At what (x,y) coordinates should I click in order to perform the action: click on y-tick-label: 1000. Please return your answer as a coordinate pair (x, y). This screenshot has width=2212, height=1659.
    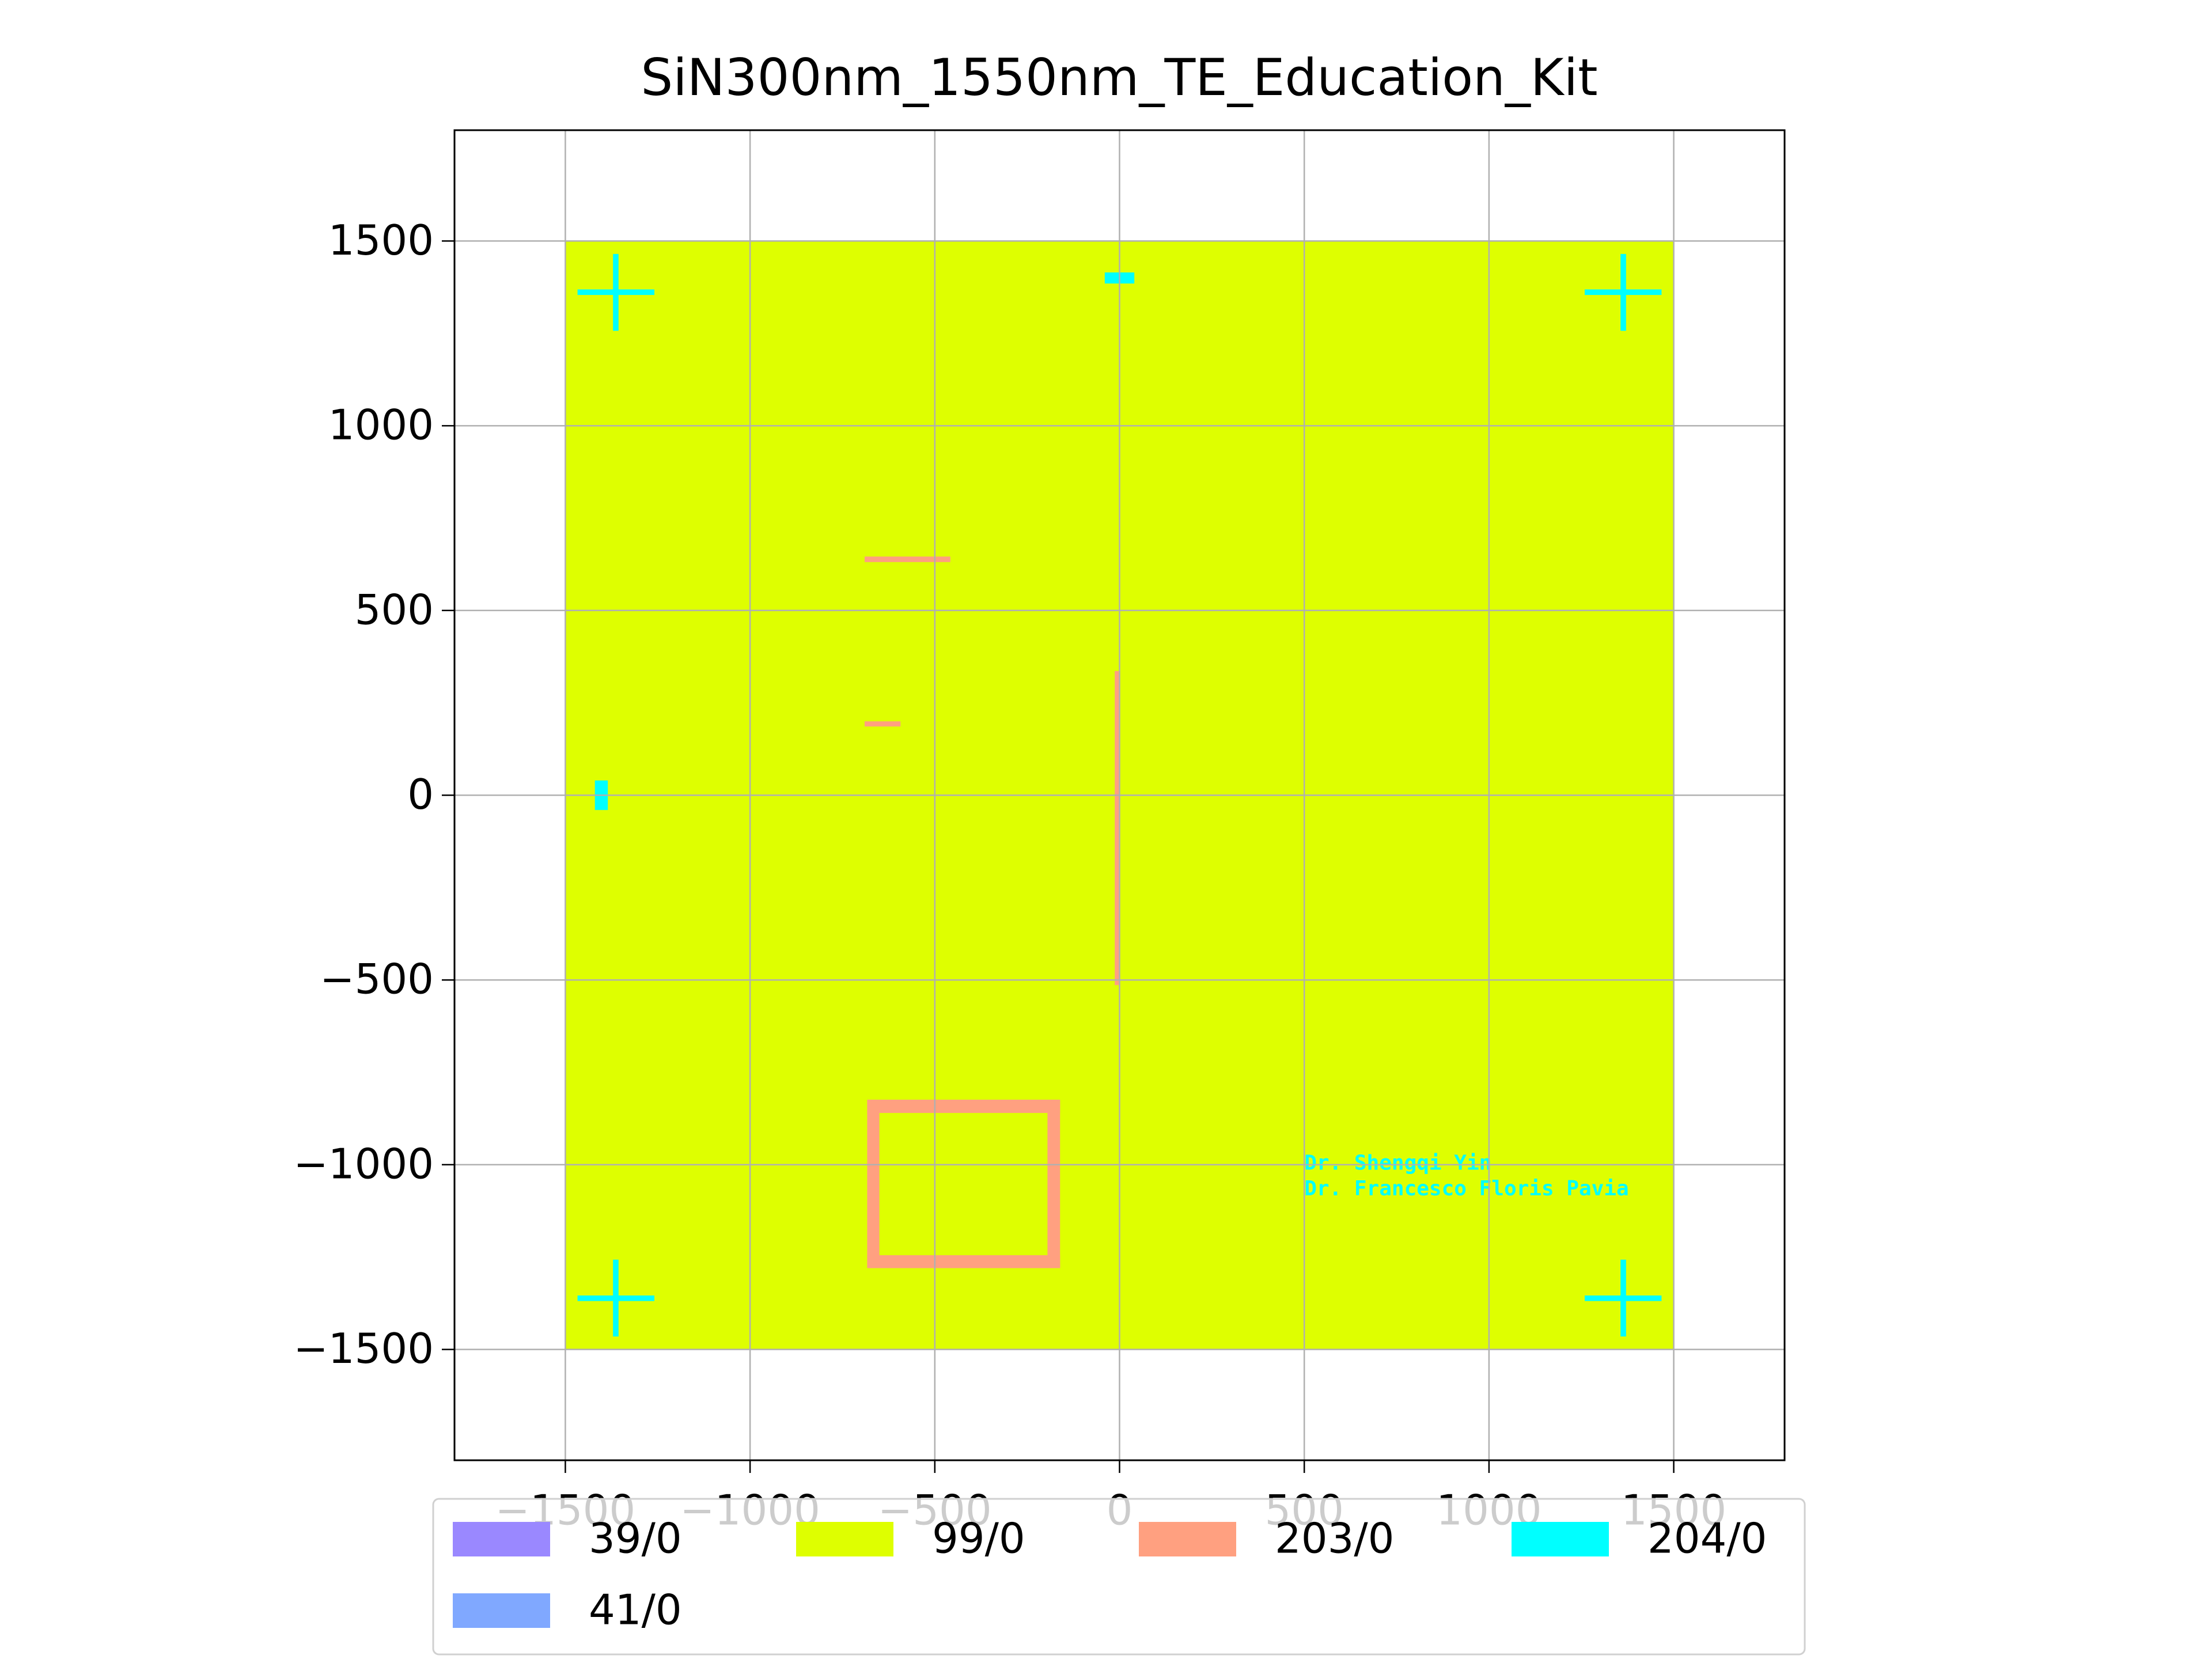
    Looking at the image, I should click on (381, 425).